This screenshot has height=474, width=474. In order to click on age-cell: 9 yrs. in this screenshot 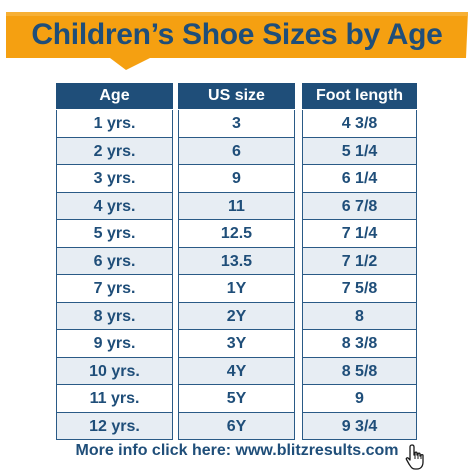, I will do `click(114, 344)`.